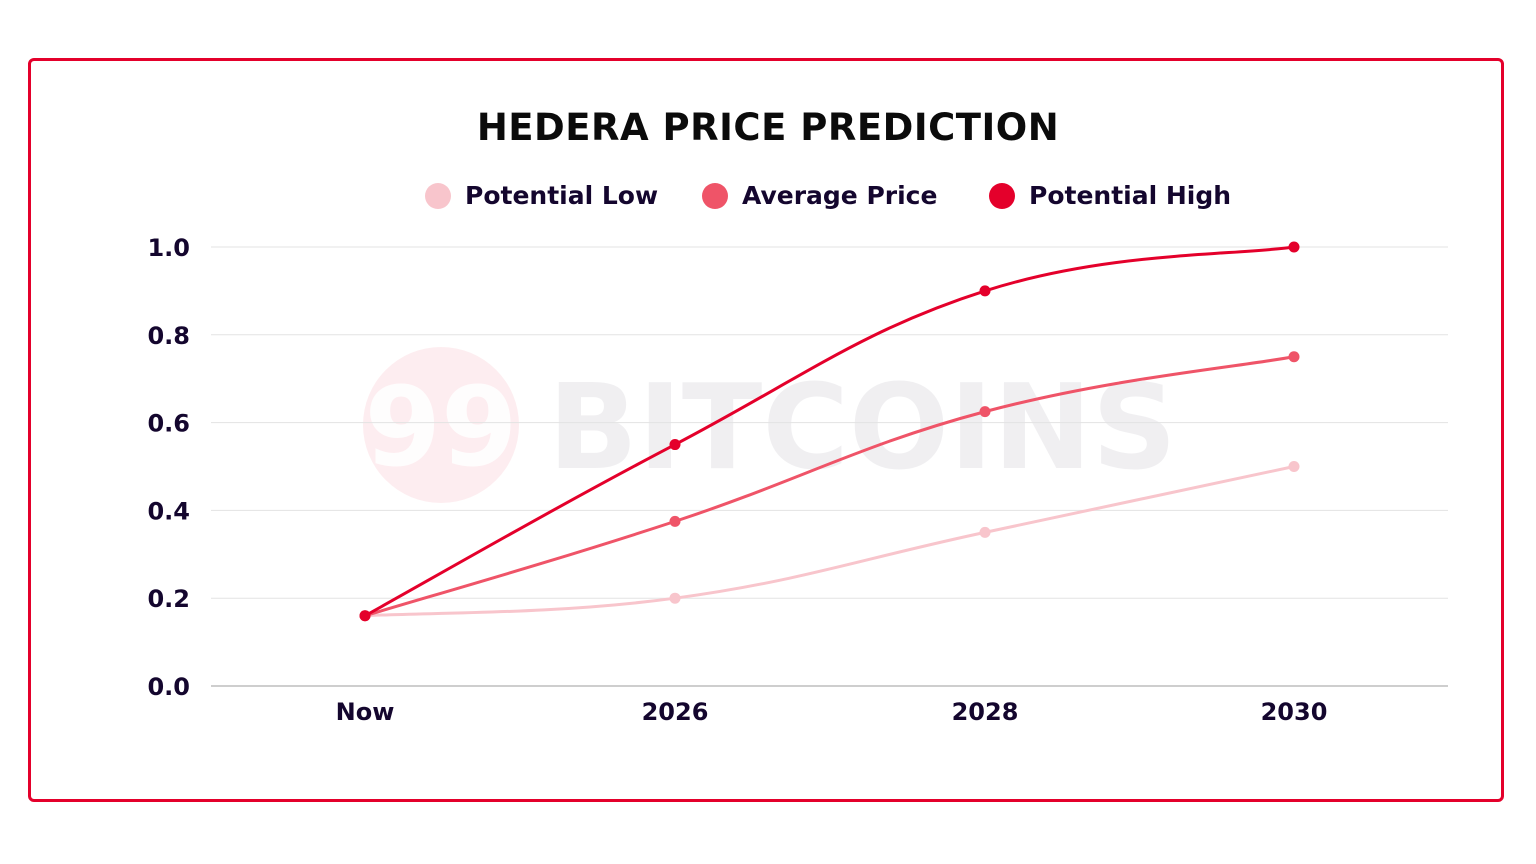  Describe the element at coordinates (168, 687) in the screenshot. I see `y-tick-label: 0.0` at that location.